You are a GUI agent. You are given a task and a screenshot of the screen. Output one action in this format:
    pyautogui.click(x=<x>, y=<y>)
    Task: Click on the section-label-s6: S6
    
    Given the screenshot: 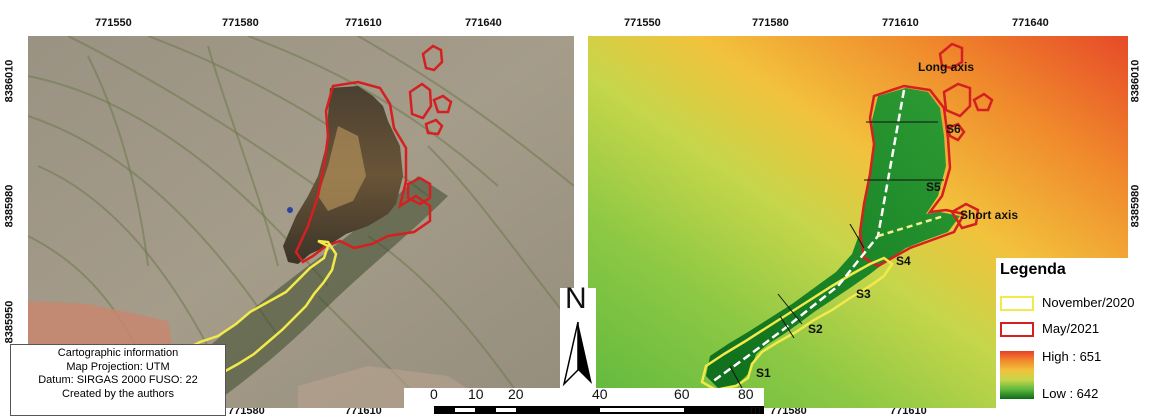 What is the action you would take?
    pyautogui.click(x=953, y=129)
    